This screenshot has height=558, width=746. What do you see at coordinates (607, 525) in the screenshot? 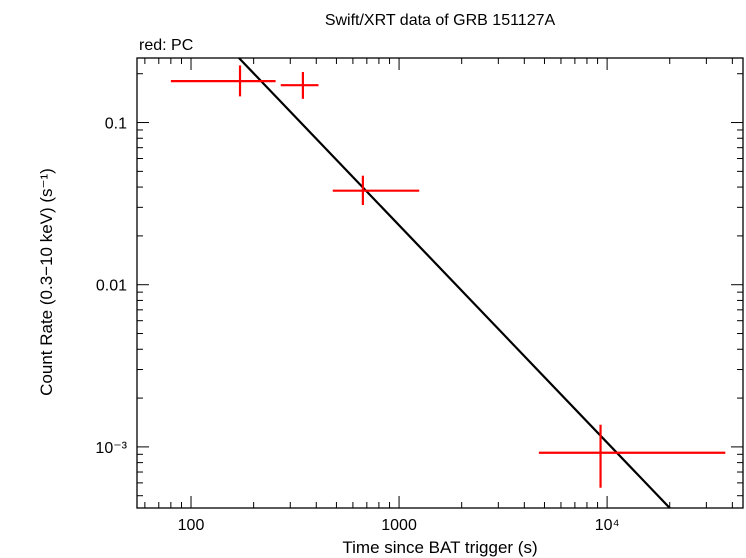
I see `x-tick-label: 10⁴` at bounding box center [607, 525].